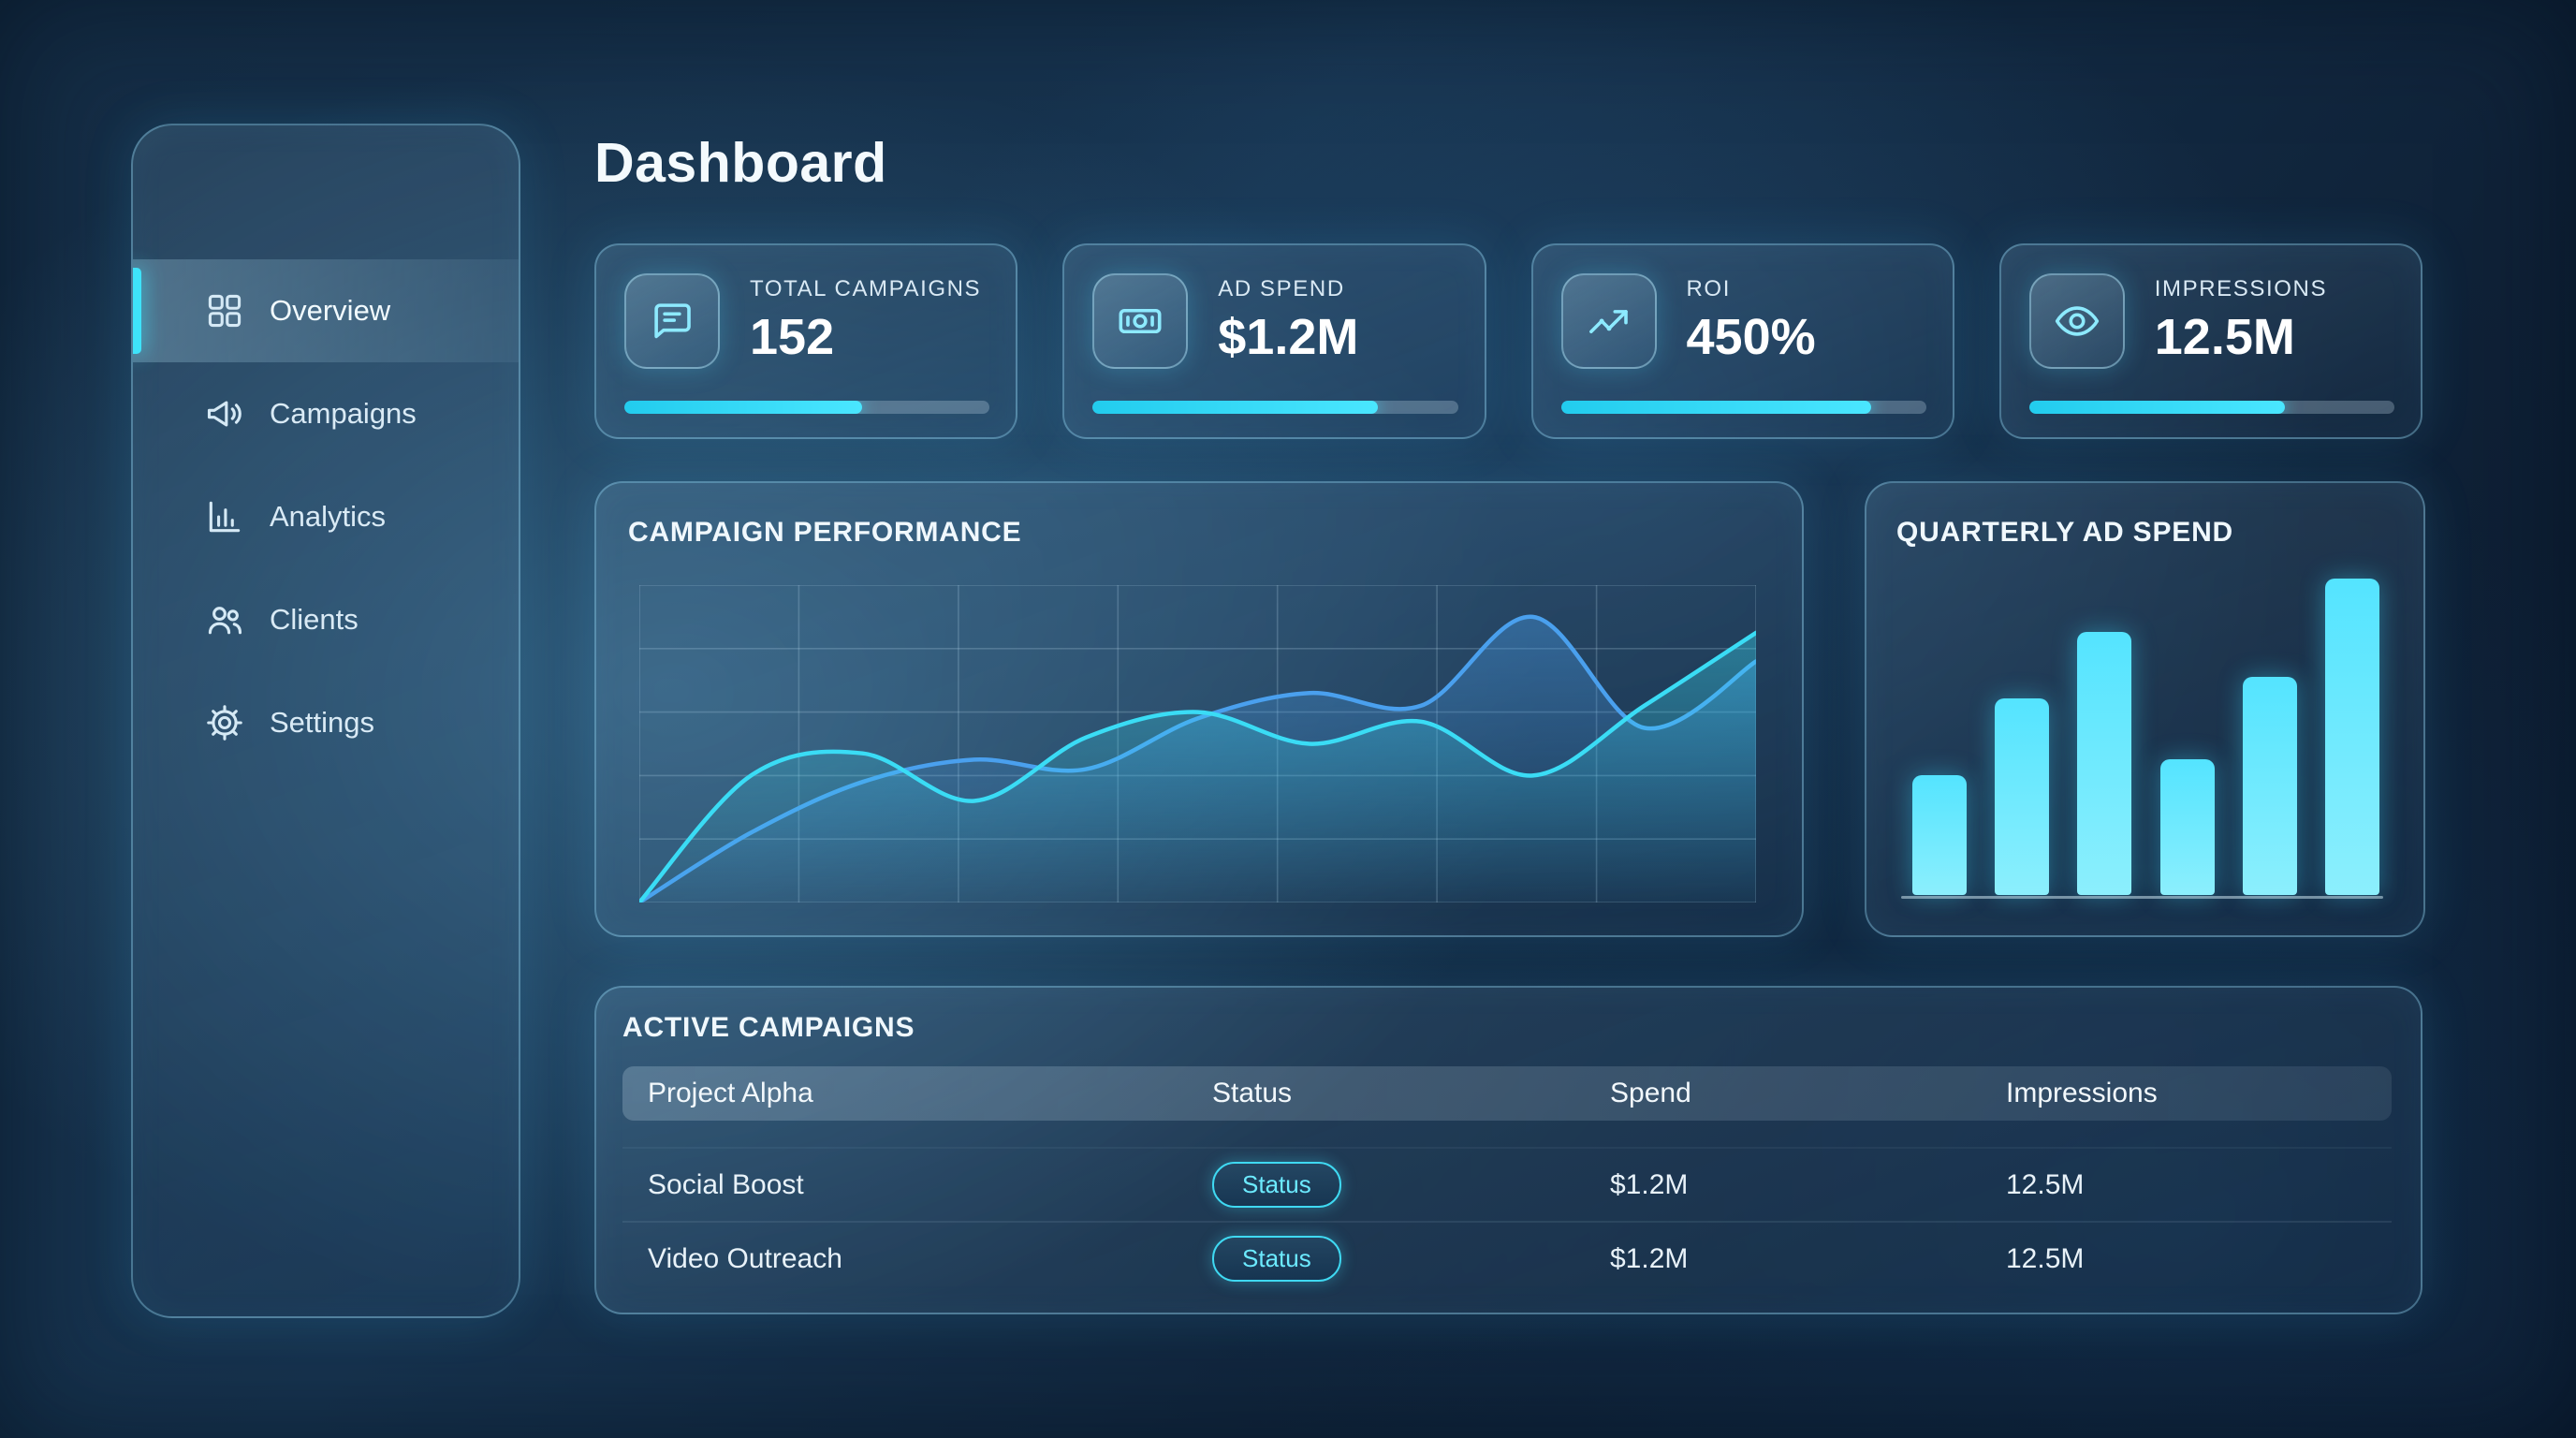  Describe the element at coordinates (224, 619) in the screenshot. I see `users-icon` at that location.